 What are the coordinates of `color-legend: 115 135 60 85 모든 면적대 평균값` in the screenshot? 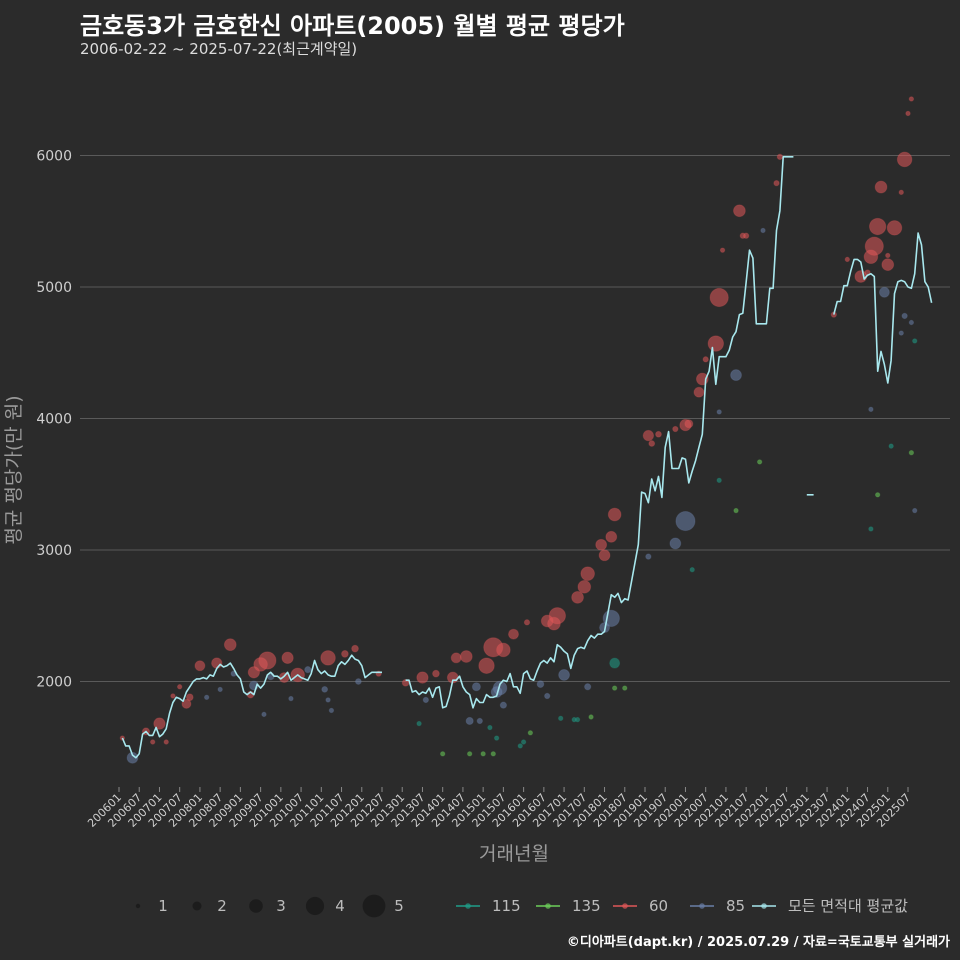 It's located at (682, 906).